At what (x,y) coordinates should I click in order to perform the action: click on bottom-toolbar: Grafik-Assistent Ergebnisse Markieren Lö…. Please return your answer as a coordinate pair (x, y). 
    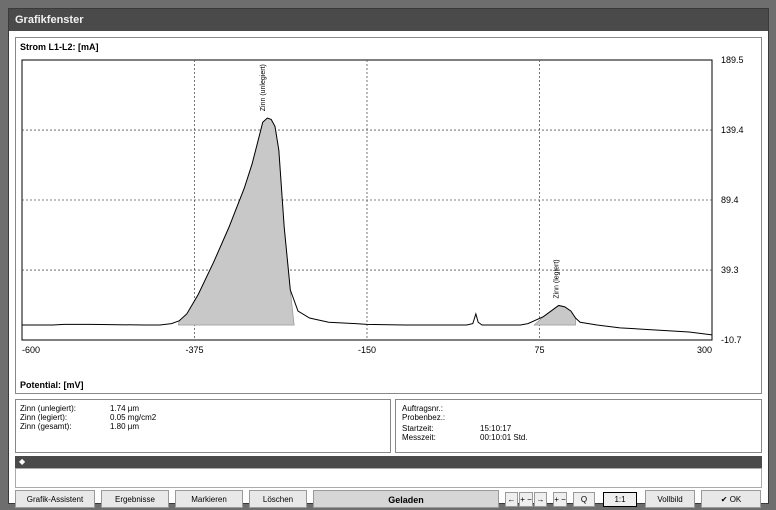
    Looking at the image, I should click on (388, 500).